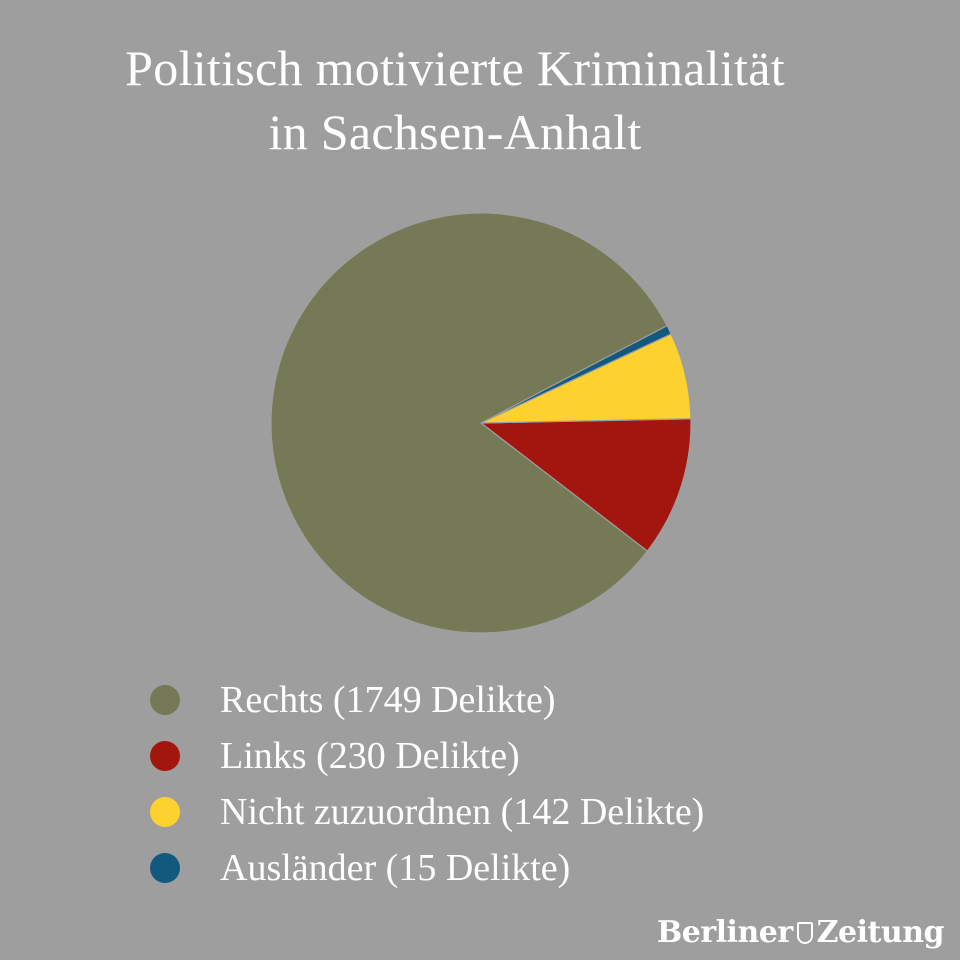 The height and width of the screenshot is (960, 960). Describe the element at coordinates (586, 485) in the screenshot. I see `pie-slice-links` at that location.